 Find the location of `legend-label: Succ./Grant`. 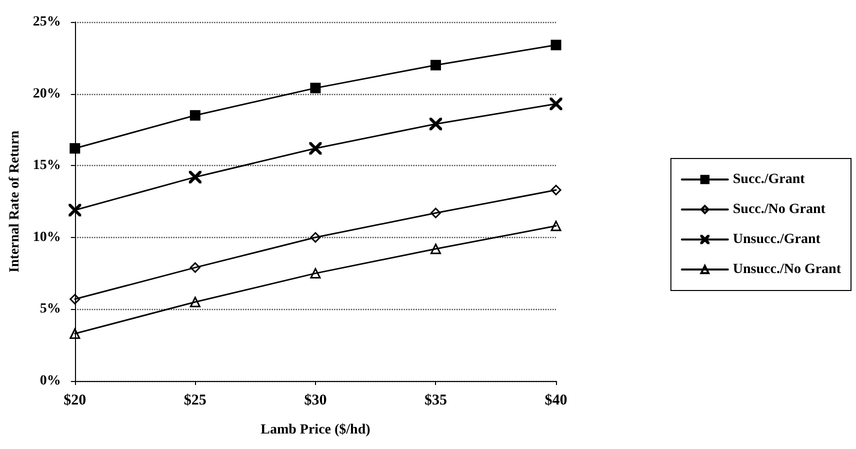

legend-label: Succ./Grant is located at coordinates (769, 179).